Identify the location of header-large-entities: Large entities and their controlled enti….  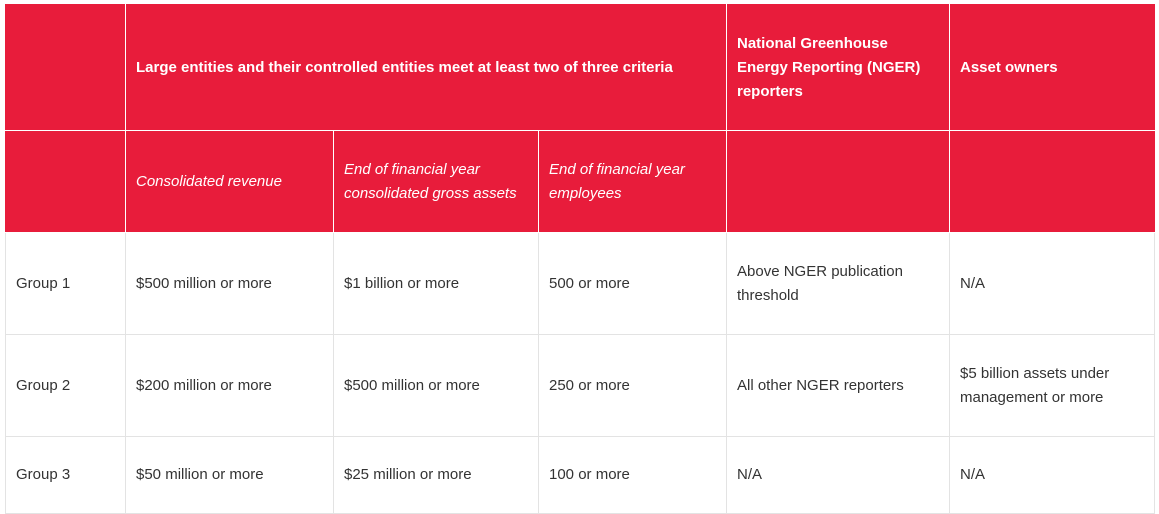
(426, 67).